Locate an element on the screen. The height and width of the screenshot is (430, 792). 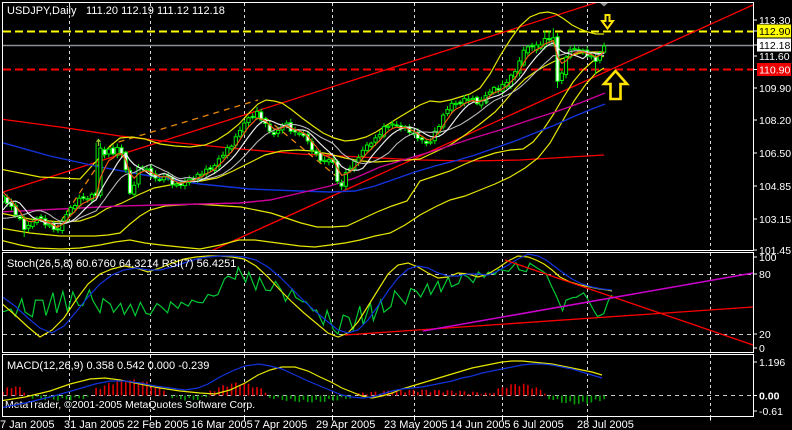
svg-text: 16 Mar 2005 is located at coordinates (222, 424).